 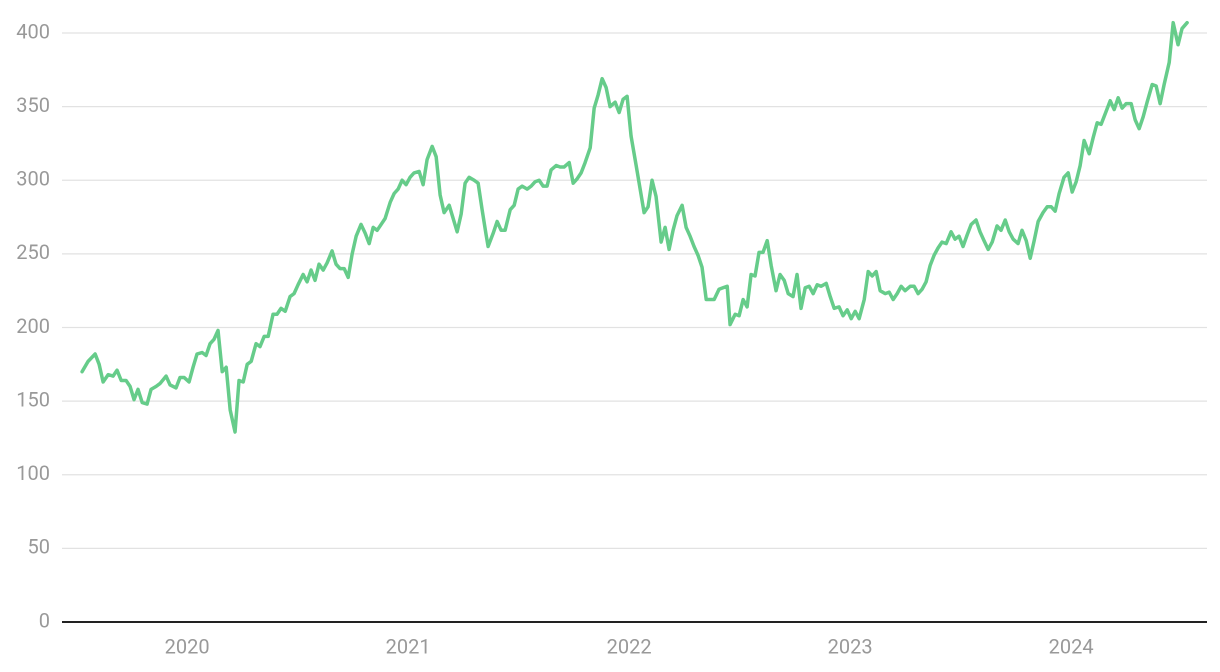 What do you see at coordinates (33, 105) in the screenshot?
I see `y-tick-label: 350` at bounding box center [33, 105].